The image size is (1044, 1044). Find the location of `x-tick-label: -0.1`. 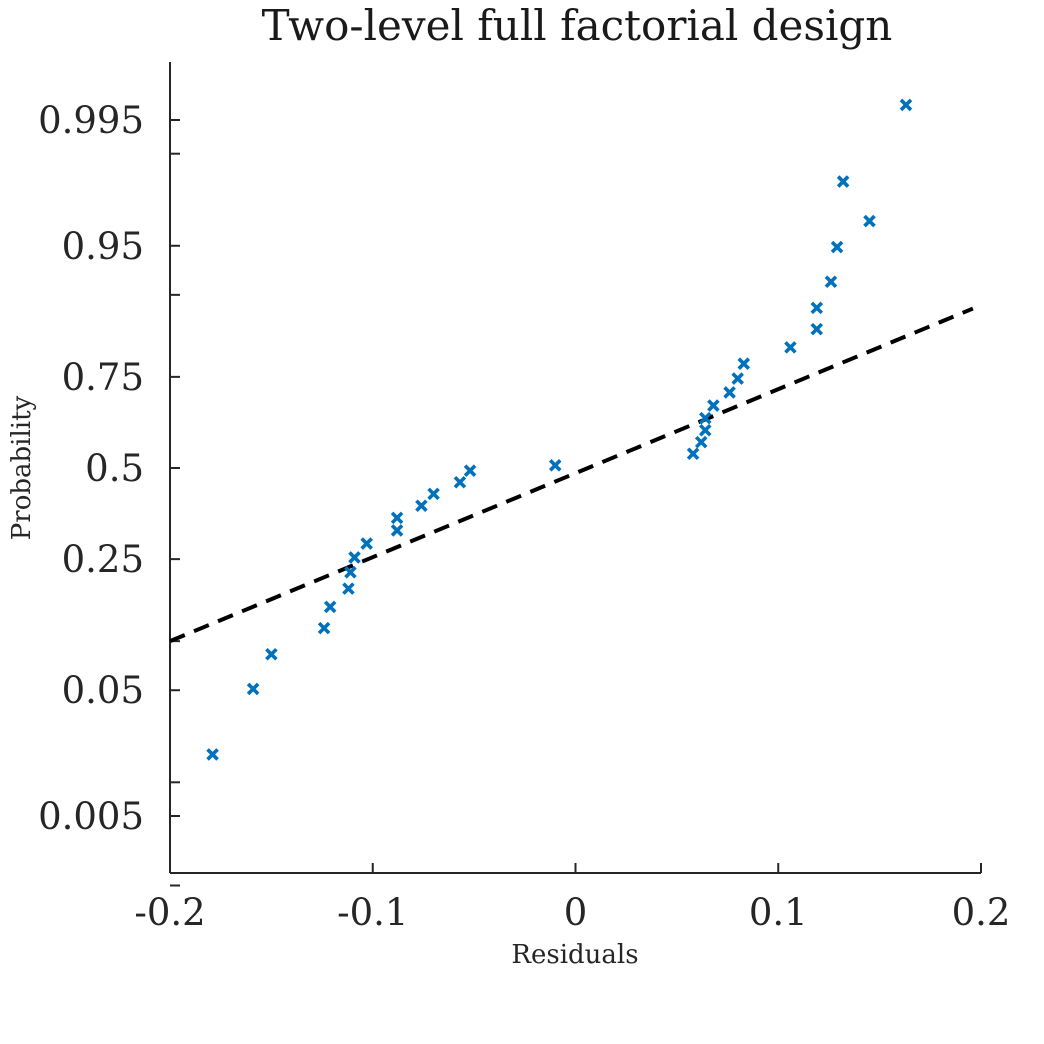

x-tick-label: -0.1 is located at coordinates (372, 912).